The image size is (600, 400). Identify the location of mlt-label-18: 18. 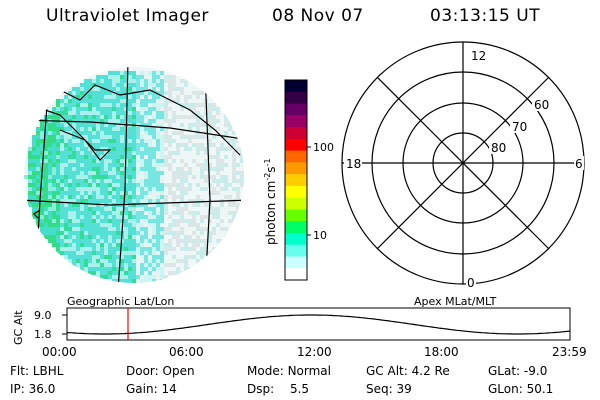
(353, 164).